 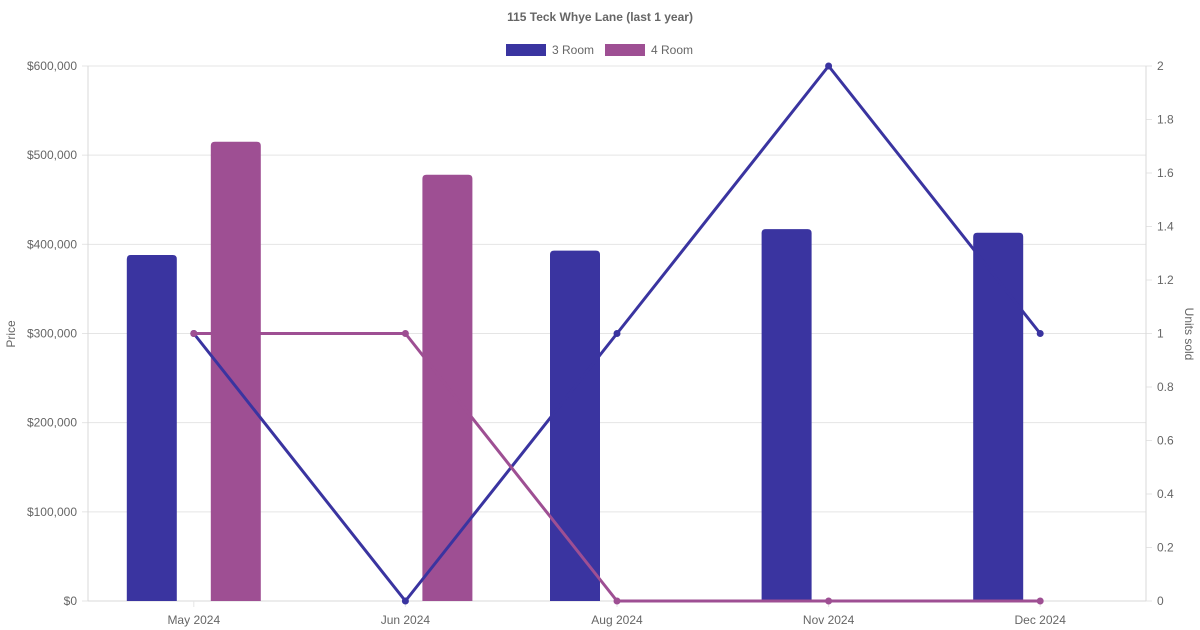 What do you see at coordinates (11, 334) in the screenshot?
I see `left-axis-title: Price` at bounding box center [11, 334].